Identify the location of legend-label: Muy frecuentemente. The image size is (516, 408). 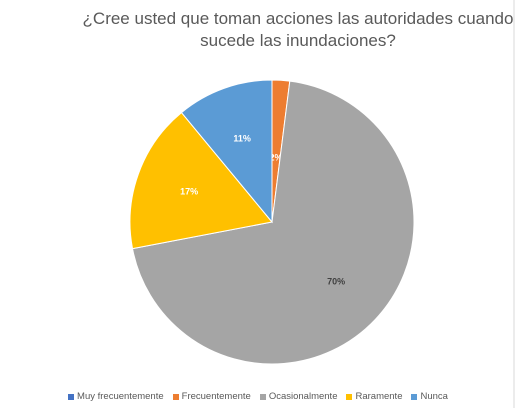
(120, 396).